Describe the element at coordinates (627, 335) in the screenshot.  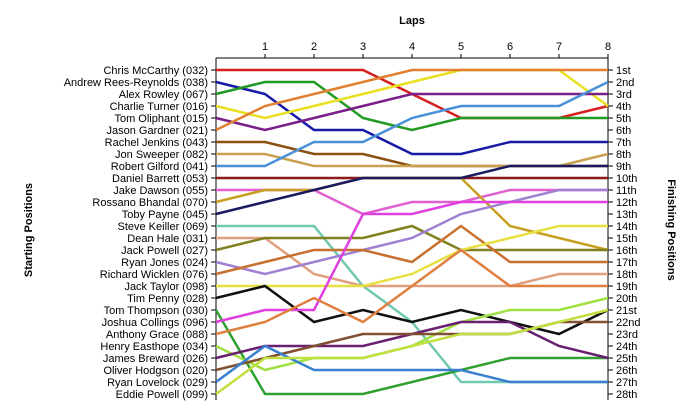
I see `finishing-position-label: 23rd` at that location.